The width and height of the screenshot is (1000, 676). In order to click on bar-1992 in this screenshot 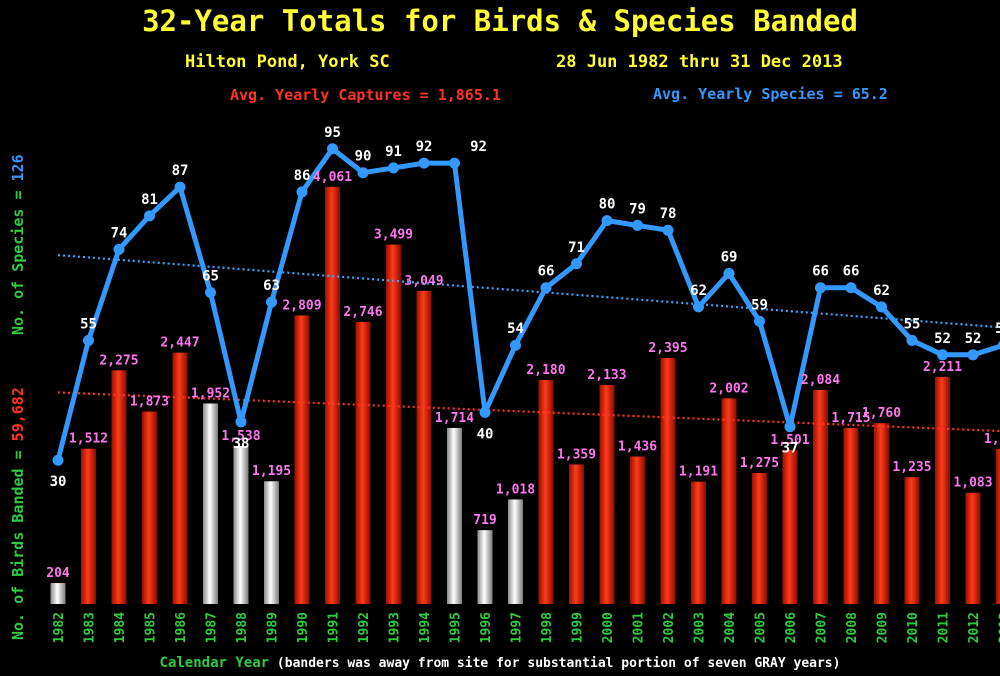, I will do `click(363, 462)`.